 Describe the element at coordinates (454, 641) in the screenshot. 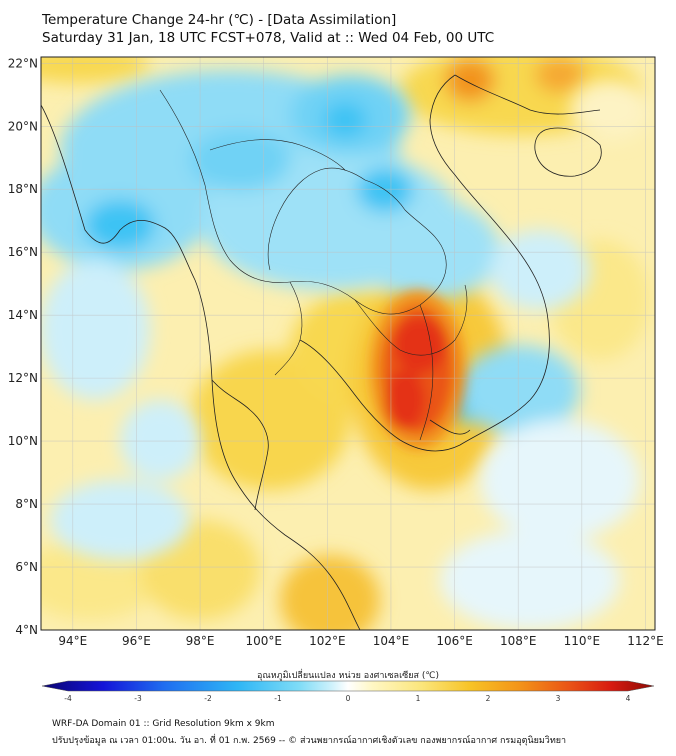

I see `lon-tick-label: 106°E` at that location.